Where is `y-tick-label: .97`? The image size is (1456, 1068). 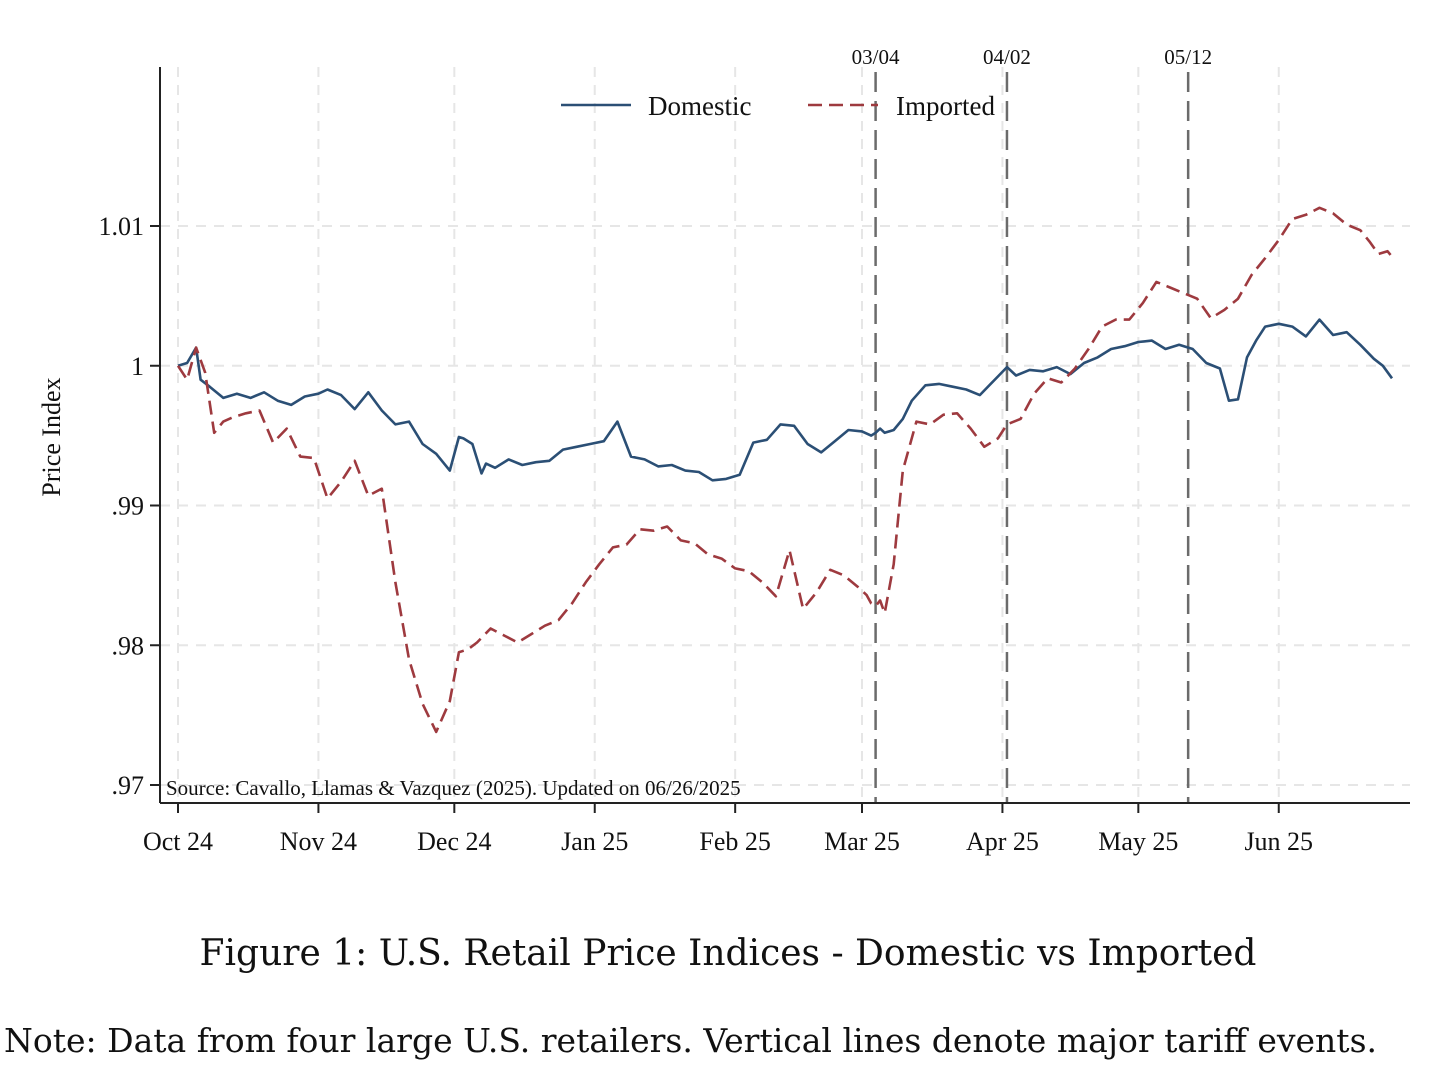 y-tick-label: .97 is located at coordinates (128, 785).